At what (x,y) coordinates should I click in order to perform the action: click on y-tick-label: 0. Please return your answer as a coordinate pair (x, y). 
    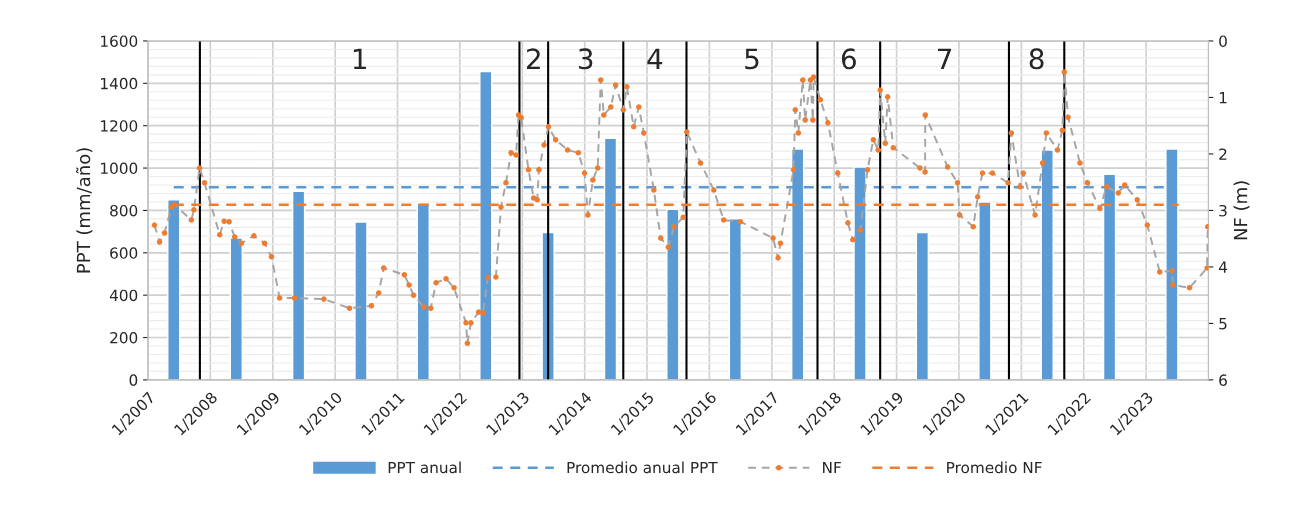
    Looking at the image, I should click on (133, 380).